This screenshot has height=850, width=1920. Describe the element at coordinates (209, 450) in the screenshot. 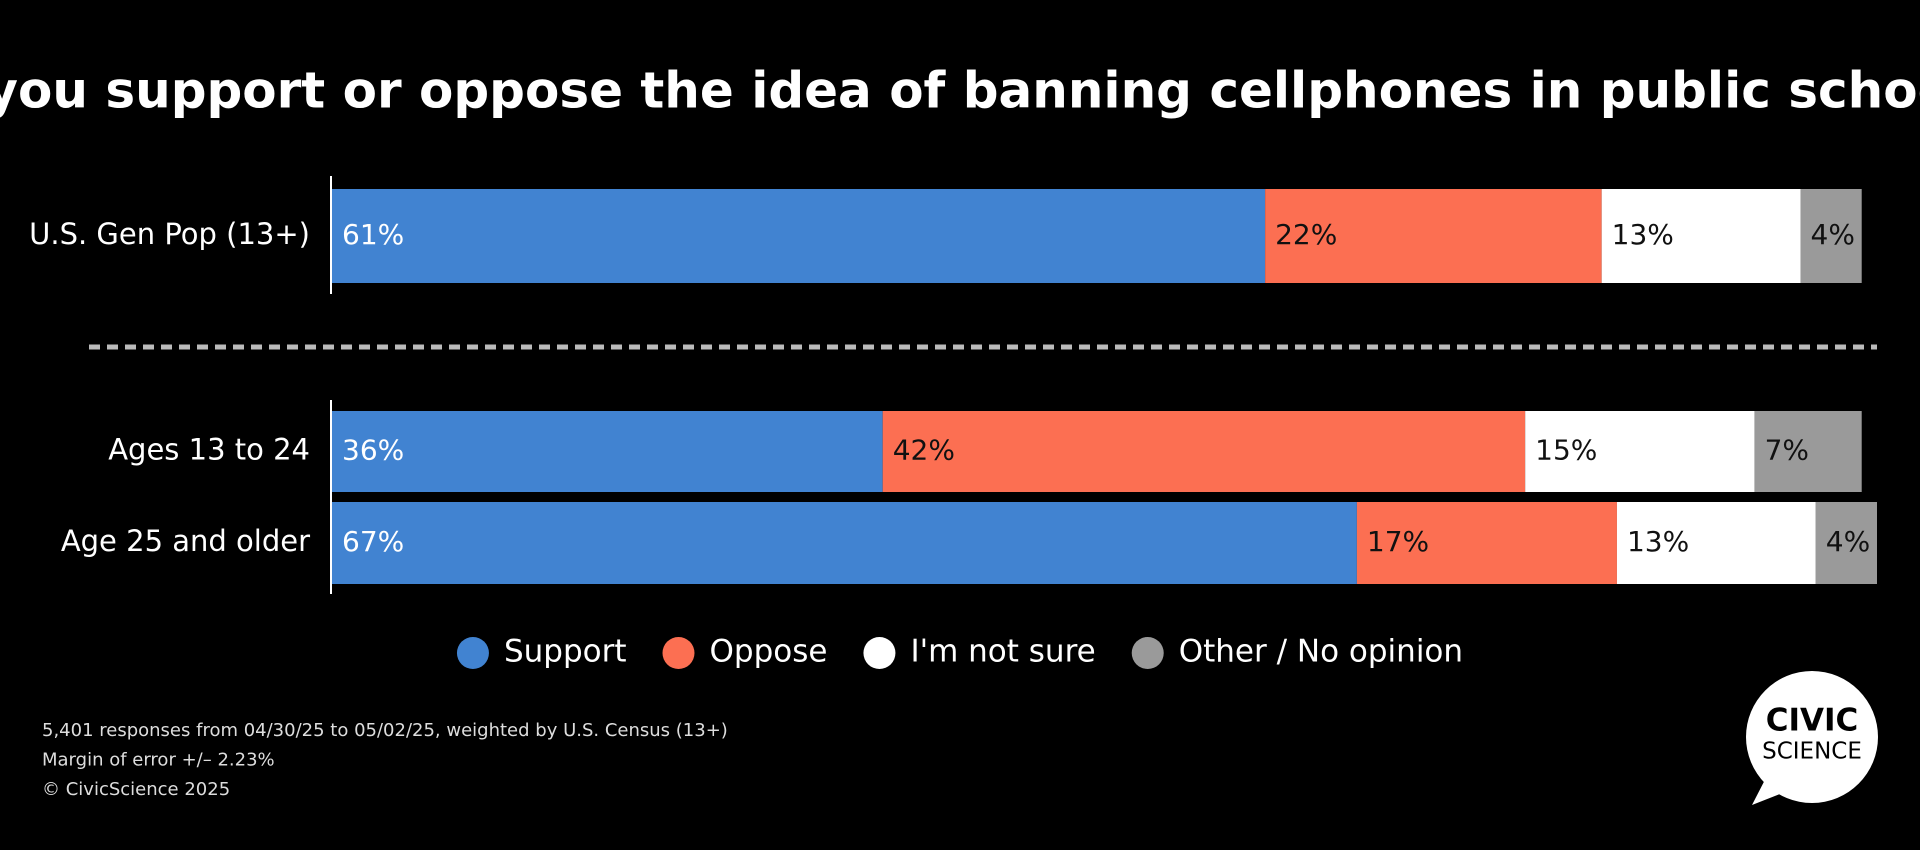

I see `category-label: Ages 13 to 24` at that location.